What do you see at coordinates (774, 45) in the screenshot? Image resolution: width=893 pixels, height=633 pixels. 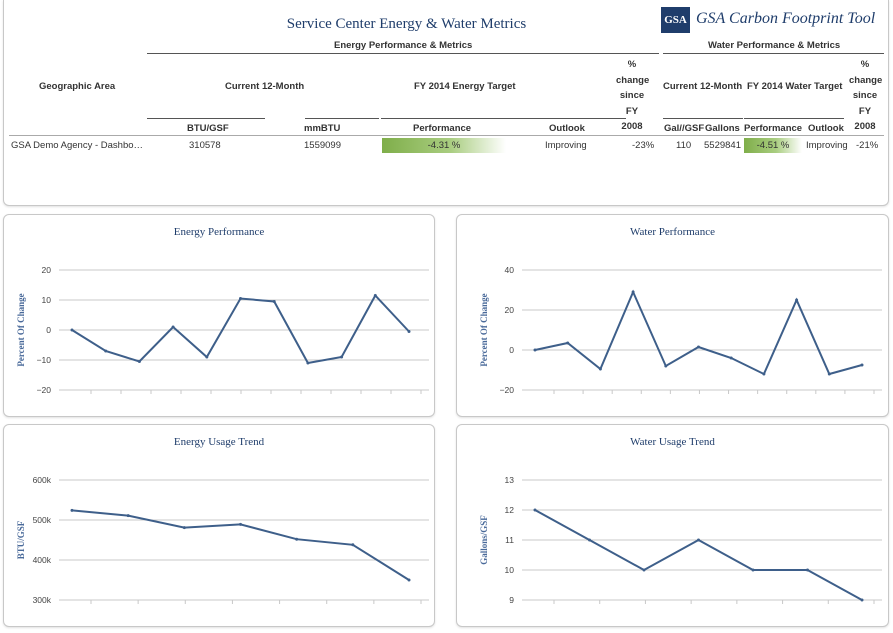 I see `water-group-header: Water Performance & Metrics` at bounding box center [774, 45].